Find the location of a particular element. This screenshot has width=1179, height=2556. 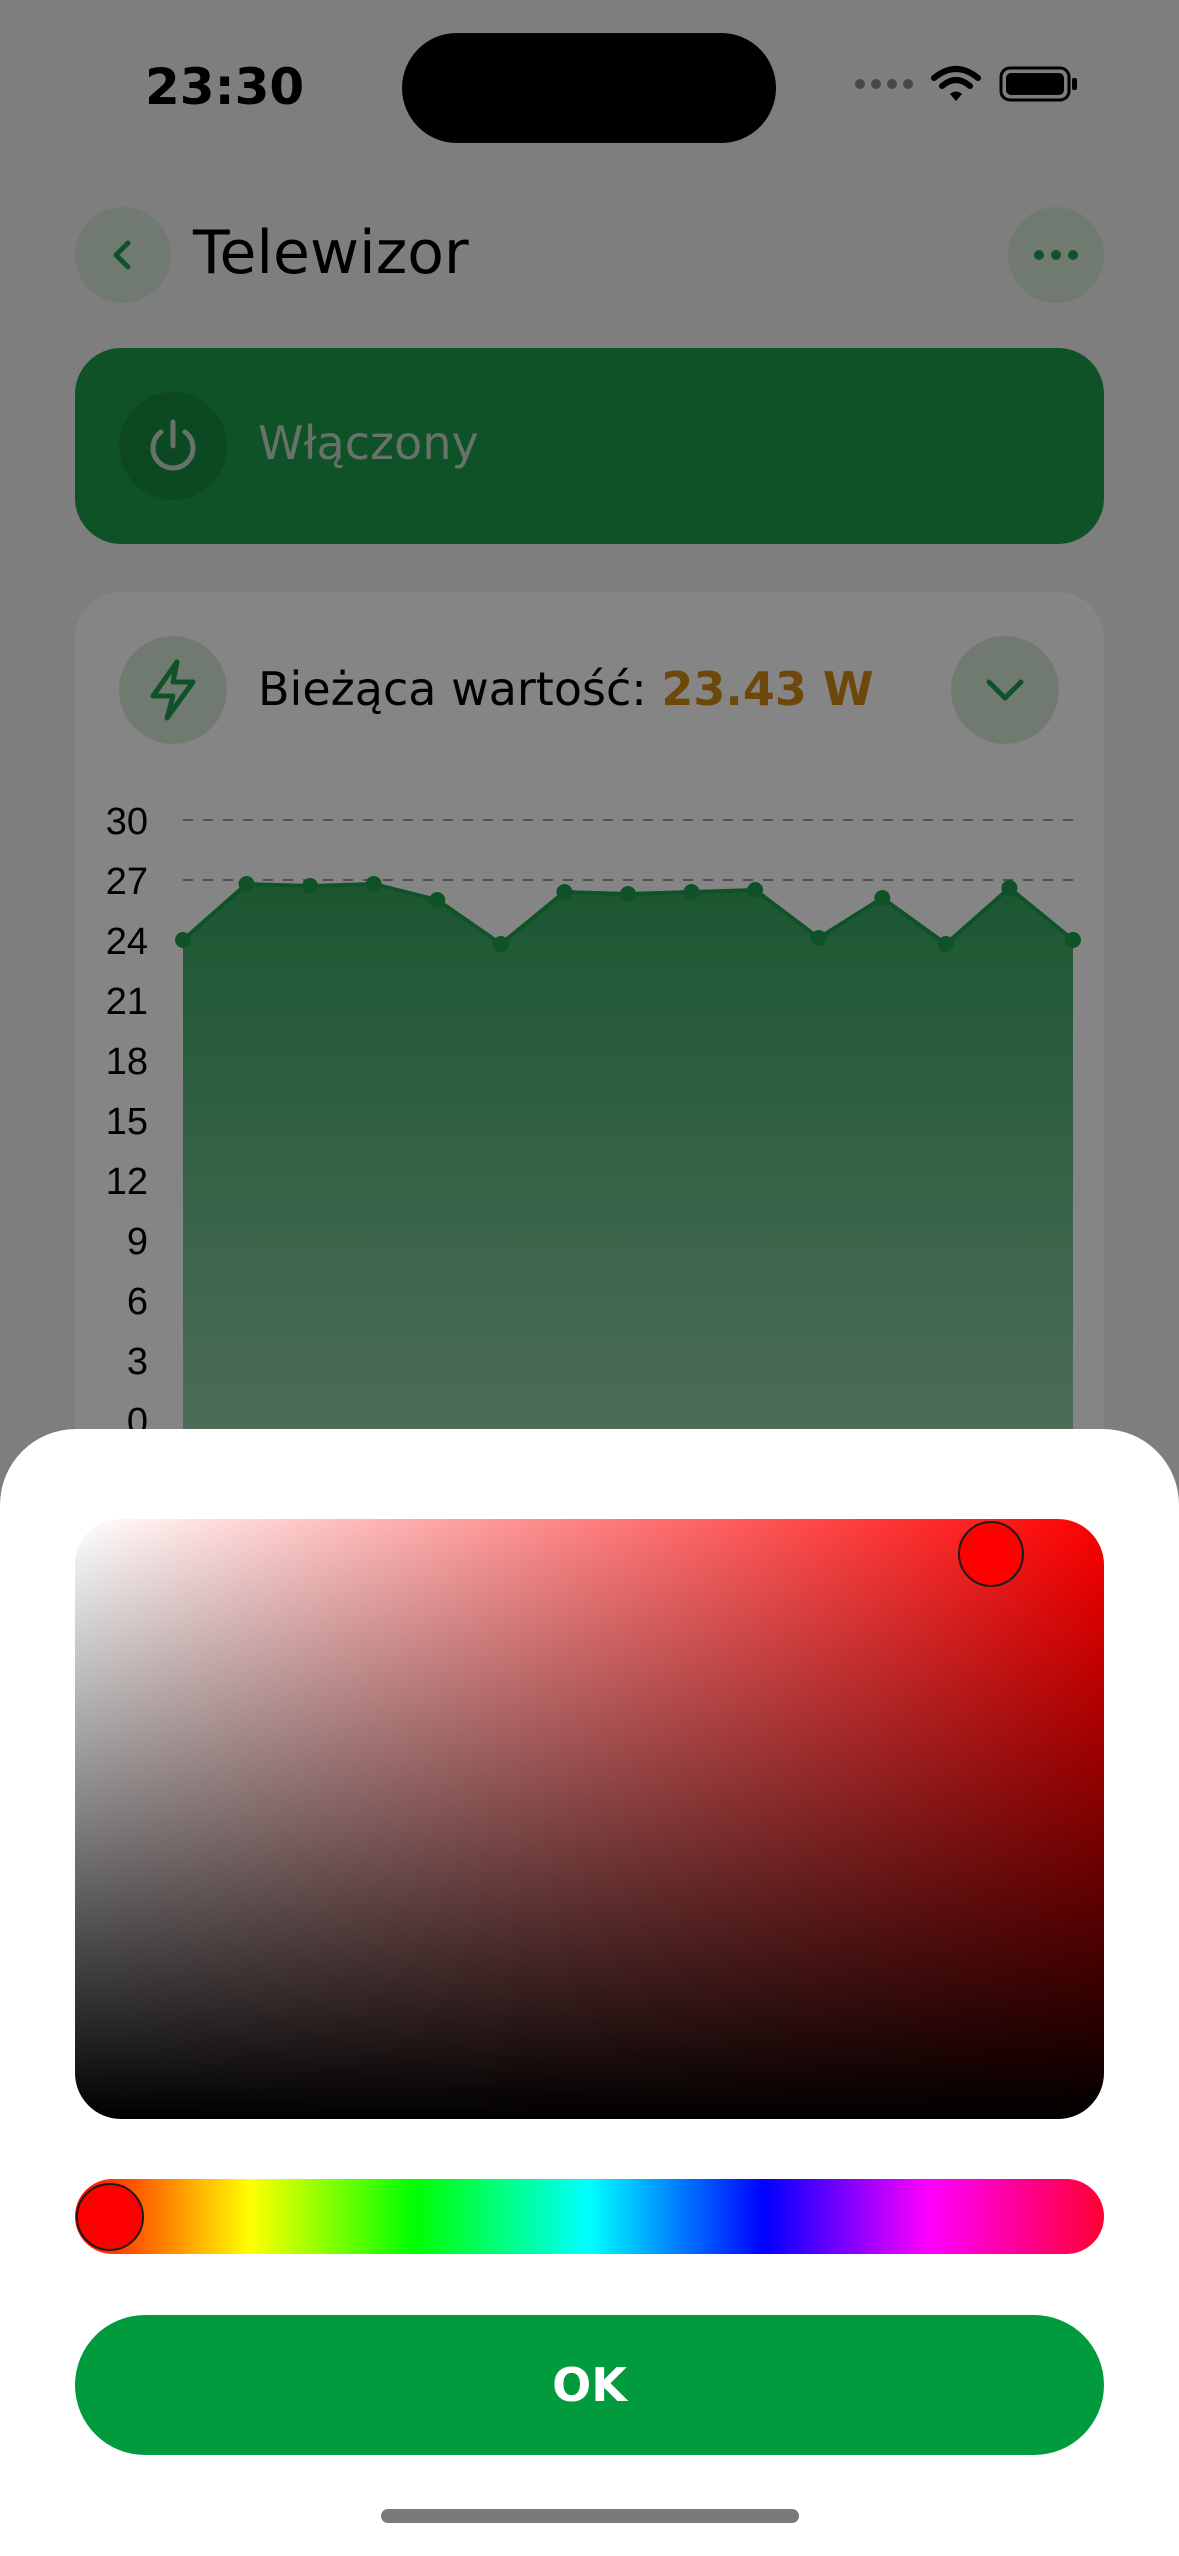

wifi-icon is located at coordinates (956, 83).